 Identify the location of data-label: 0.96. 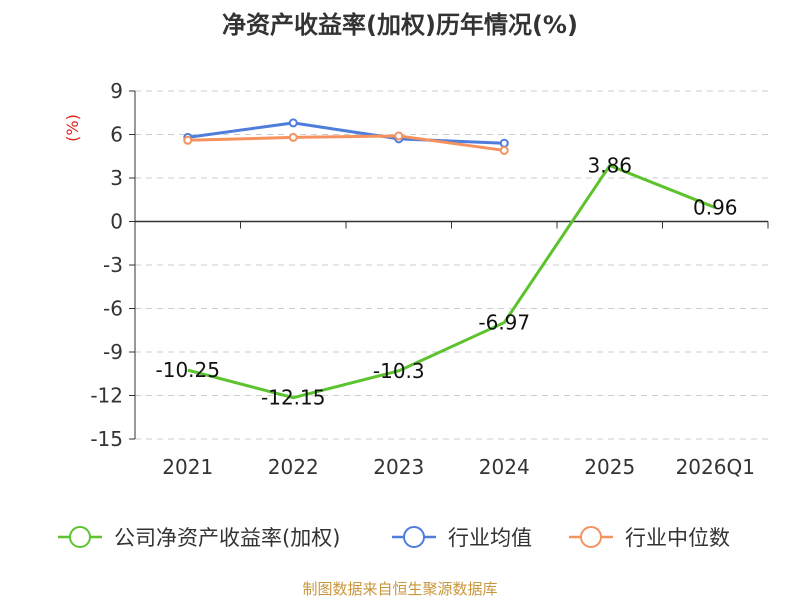
(715, 208).